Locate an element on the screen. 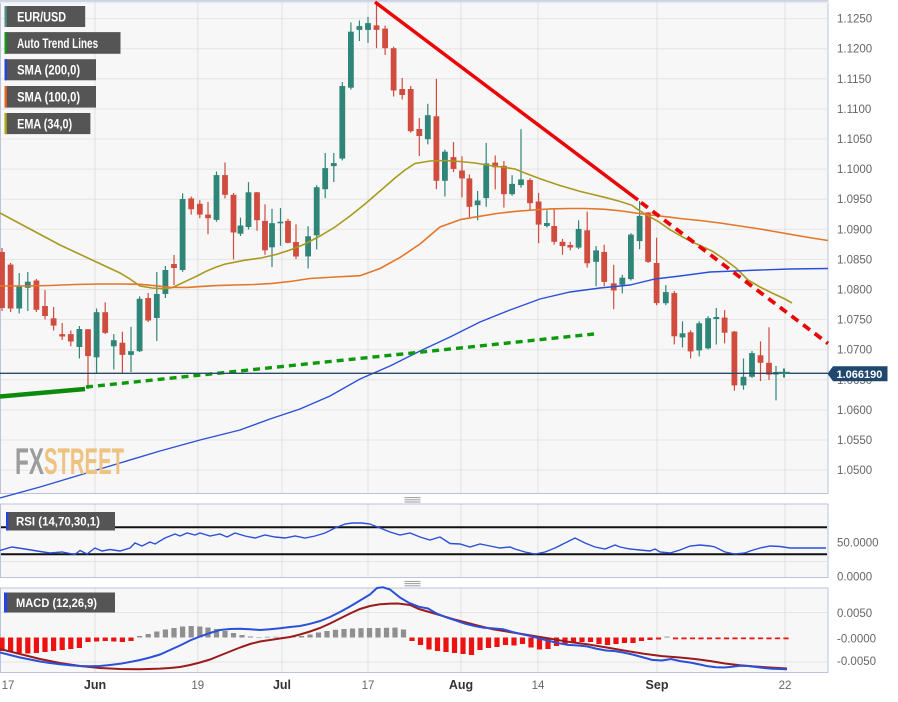 The height and width of the screenshot is (702, 898). svg-text: 1.1200 is located at coordinates (854, 50).